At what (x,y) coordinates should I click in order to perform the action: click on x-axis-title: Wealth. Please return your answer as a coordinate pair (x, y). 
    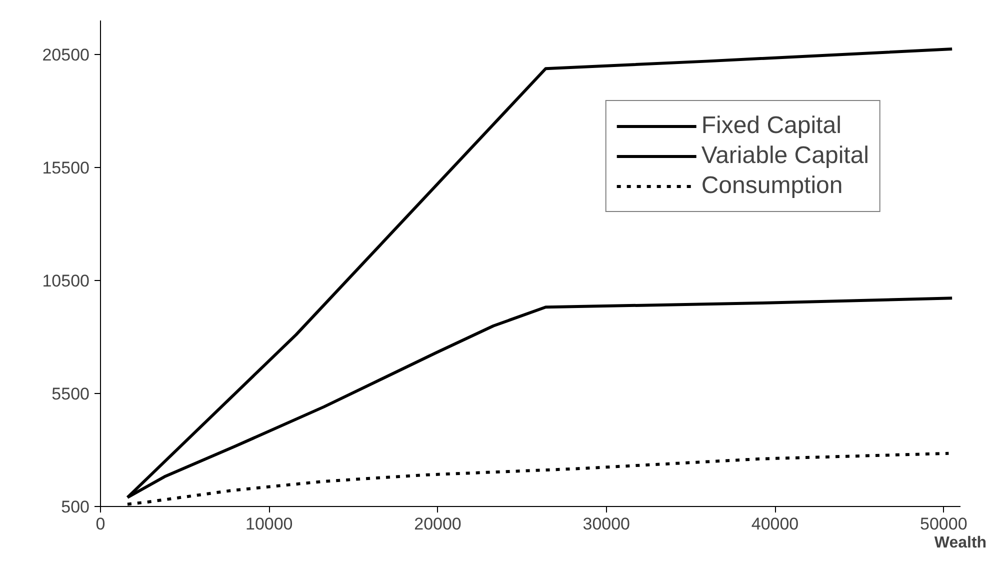
    Looking at the image, I should click on (960, 543).